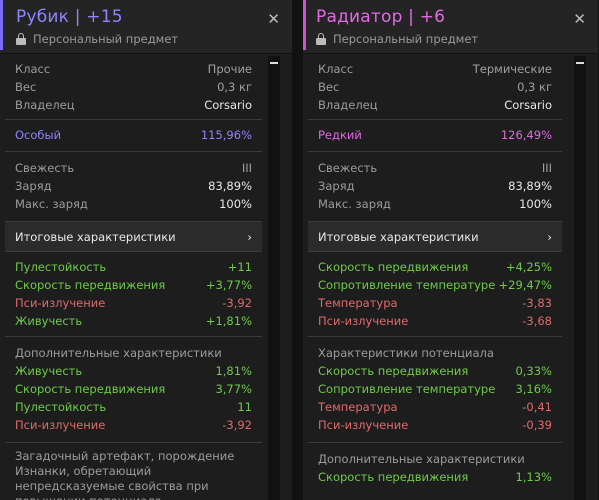 The height and width of the screenshot is (500, 599). Describe the element at coordinates (348, 105) in the screenshot. I see `info-label: Владелец` at that location.